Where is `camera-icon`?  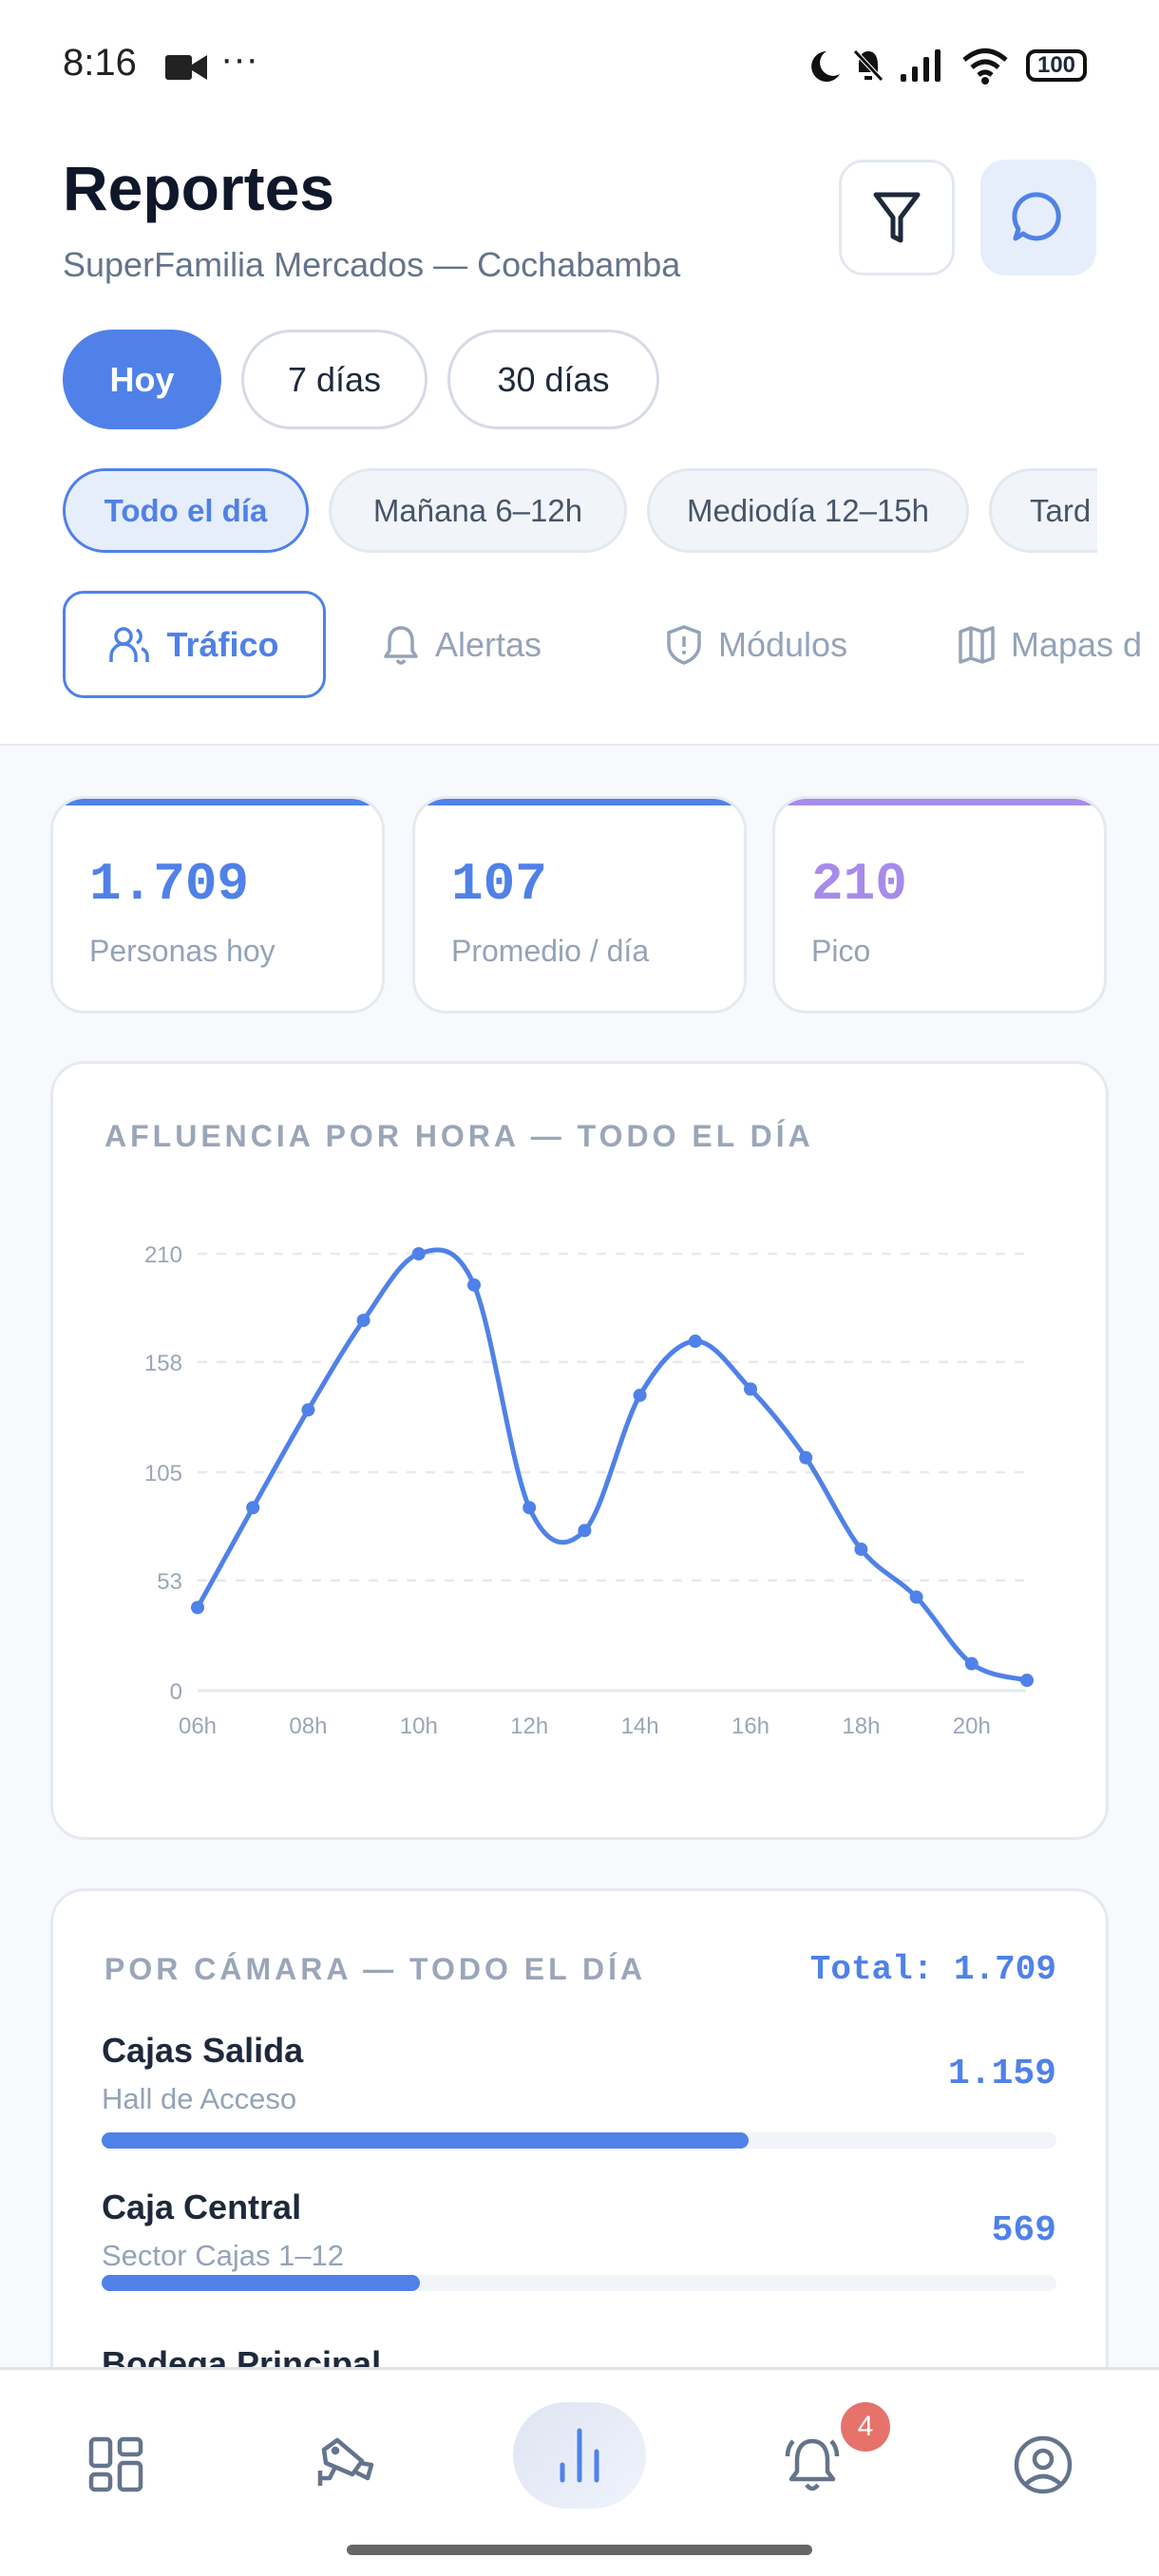 camera-icon is located at coordinates (345, 2461).